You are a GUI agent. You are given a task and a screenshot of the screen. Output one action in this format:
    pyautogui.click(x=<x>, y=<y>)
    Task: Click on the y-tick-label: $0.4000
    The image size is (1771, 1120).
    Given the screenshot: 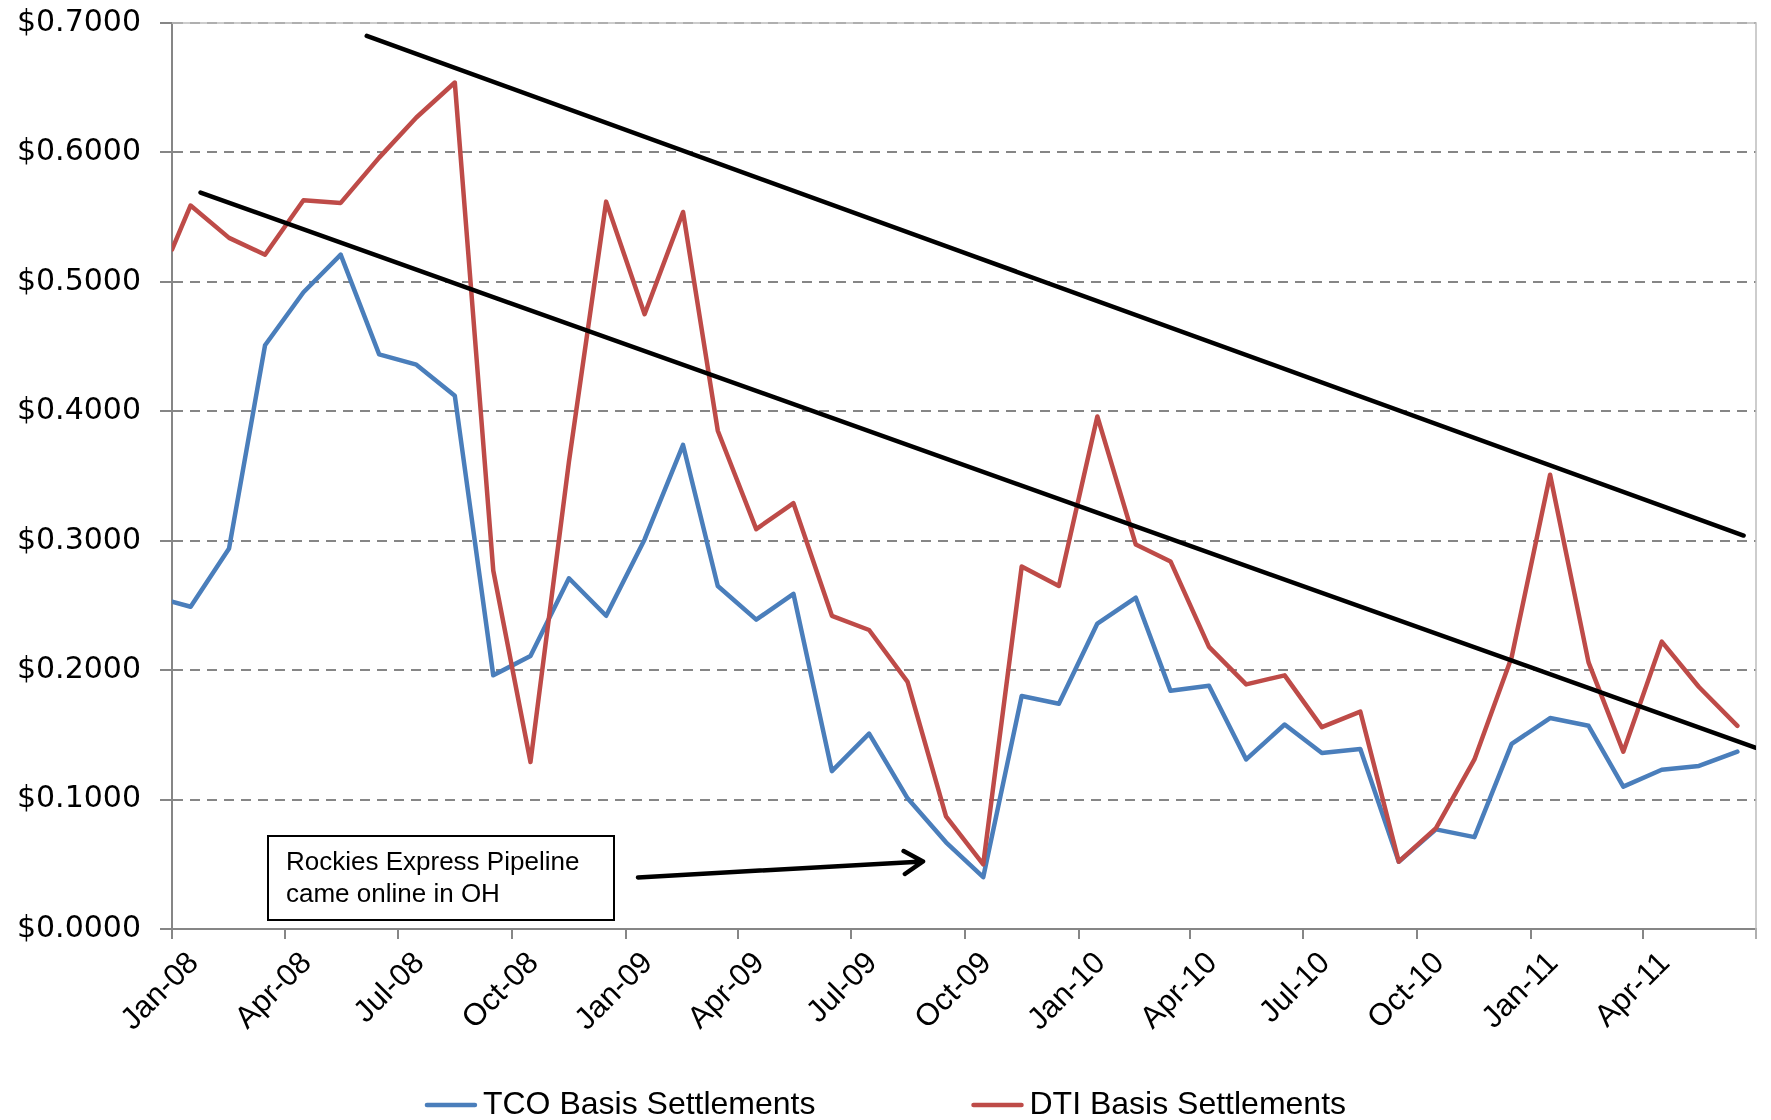 What is the action you would take?
    pyautogui.click(x=78, y=409)
    